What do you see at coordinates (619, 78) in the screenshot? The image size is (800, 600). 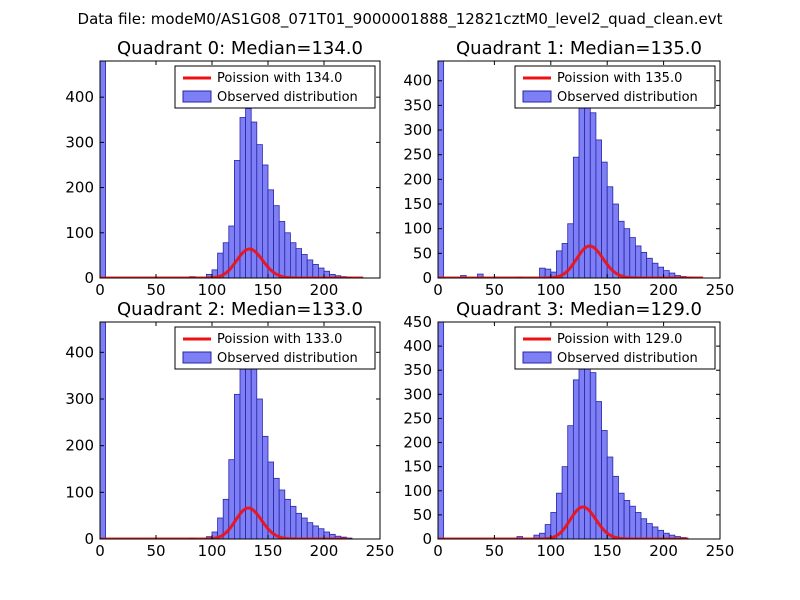 I see `legend-label-poisson: Poission with 135.0` at bounding box center [619, 78].